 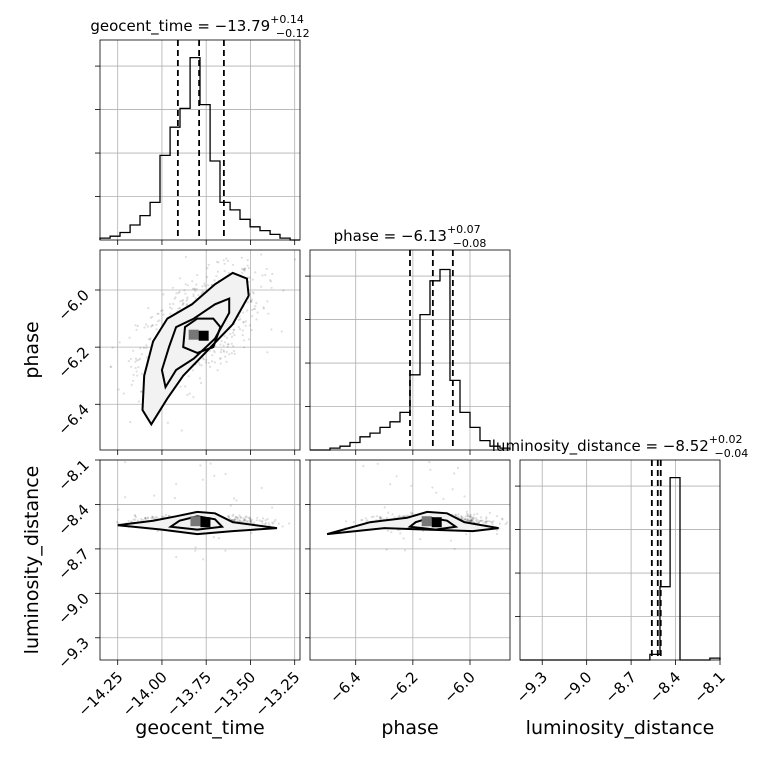 I want to click on panel-title-geocent_time: geocent_time = −13.79+0.14 −0.12, so click(x=199, y=26).